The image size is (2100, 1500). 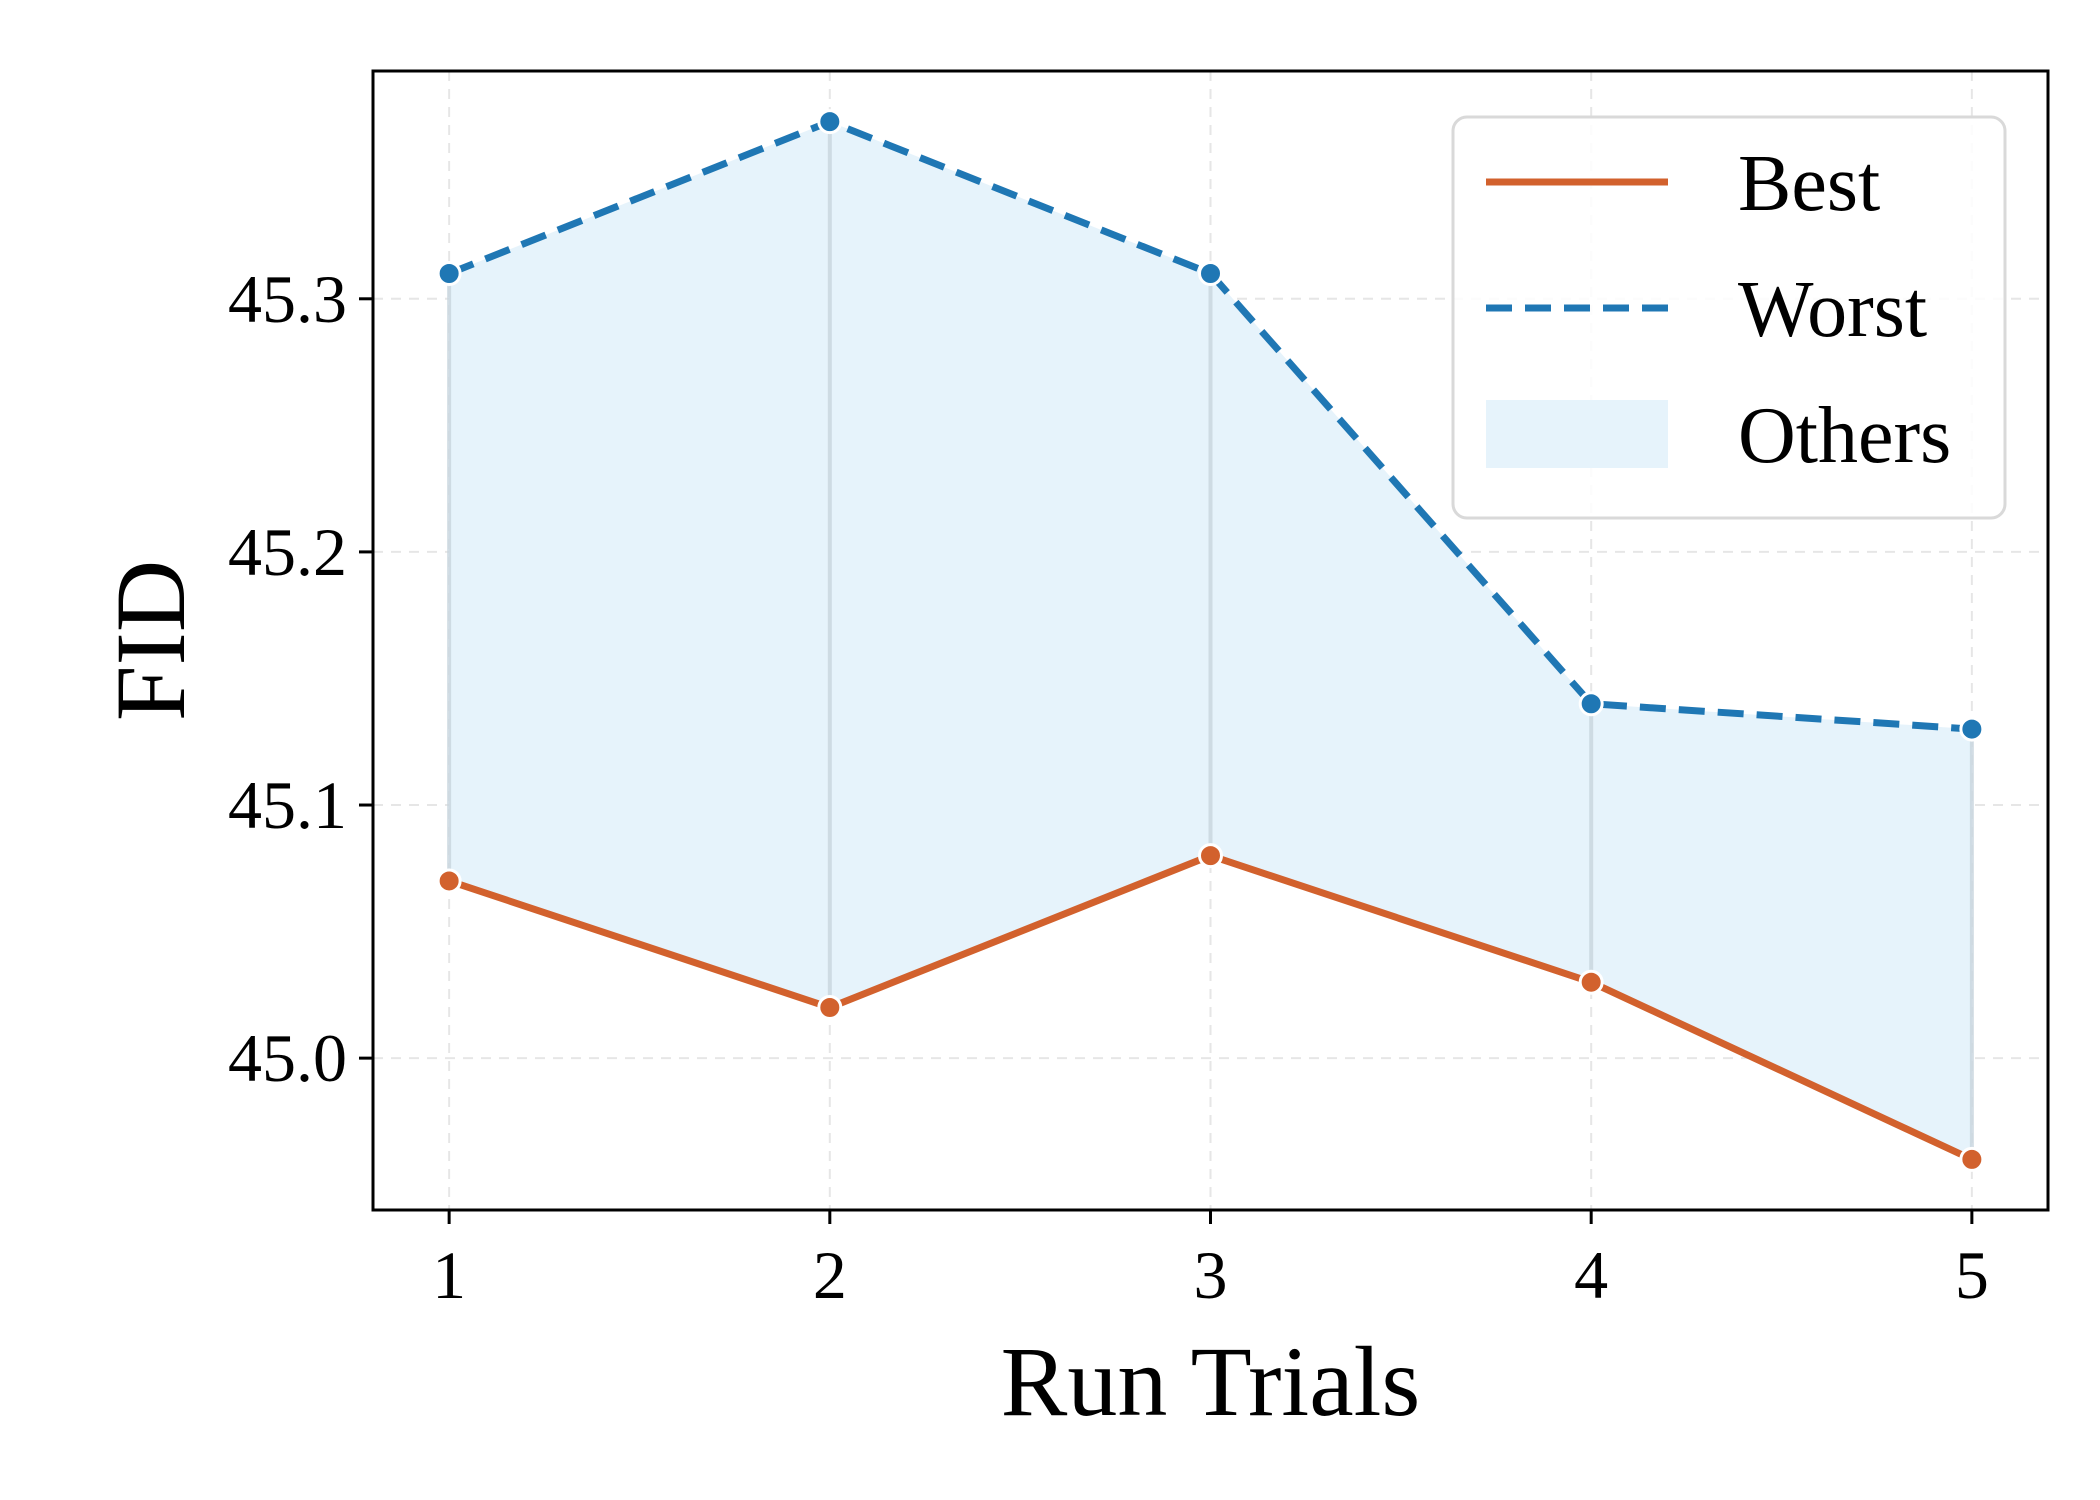 What do you see at coordinates (287, 552) in the screenshot?
I see `y-tick-label-3: 45.2` at bounding box center [287, 552].